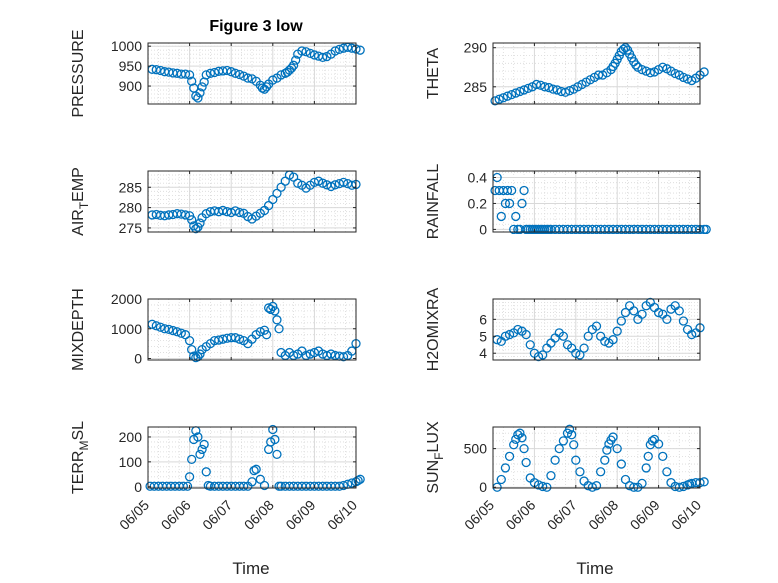 The image size is (778, 583). Describe the element at coordinates (176, 515) in the screenshot. I see `x-tick-label: 06/06` at that location.